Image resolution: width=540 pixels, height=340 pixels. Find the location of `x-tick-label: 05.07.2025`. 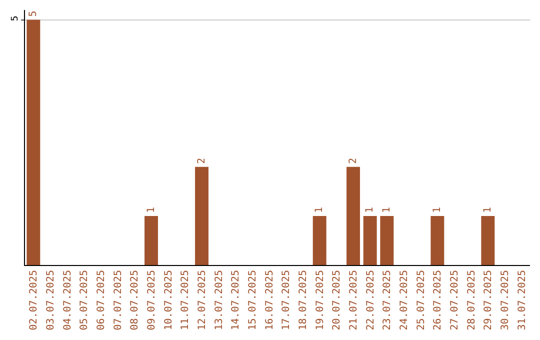

x-tick-label: 05.07.2025 is located at coordinates (84, 300).